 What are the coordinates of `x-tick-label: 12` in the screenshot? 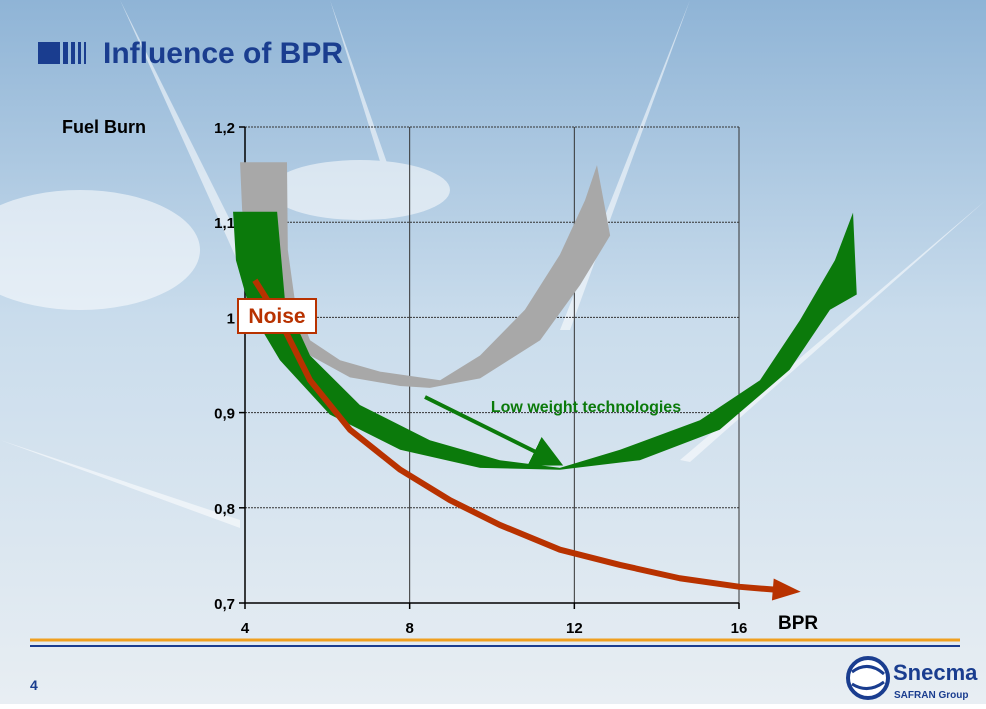 It's located at (574, 628).